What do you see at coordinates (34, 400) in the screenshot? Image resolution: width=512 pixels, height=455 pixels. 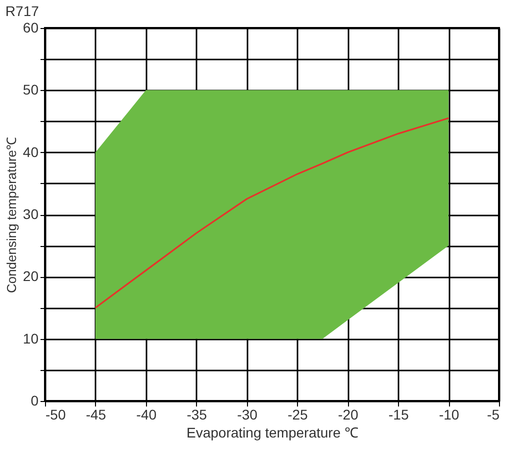 I see `y-tick-label: 0` at bounding box center [34, 400].